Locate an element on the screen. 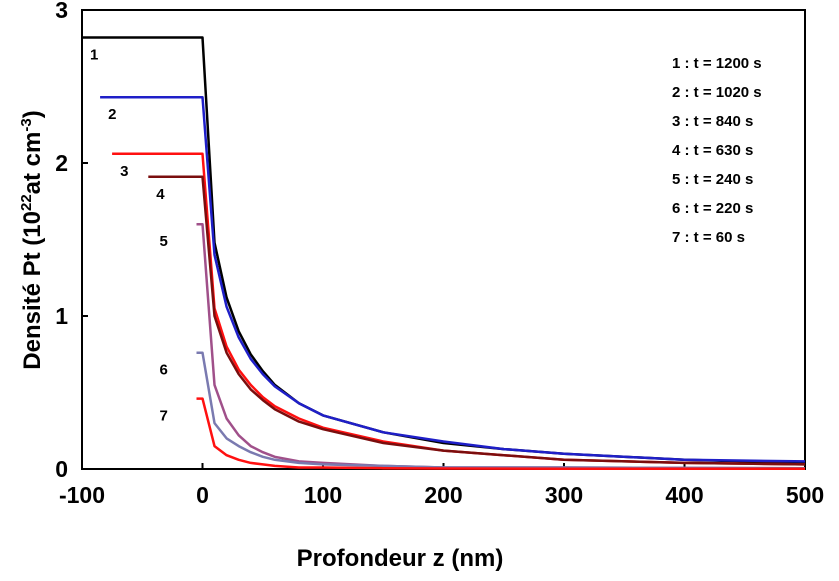  curve-labels: 1 2 3 4 5 6 7 is located at coordinates (129, 236).